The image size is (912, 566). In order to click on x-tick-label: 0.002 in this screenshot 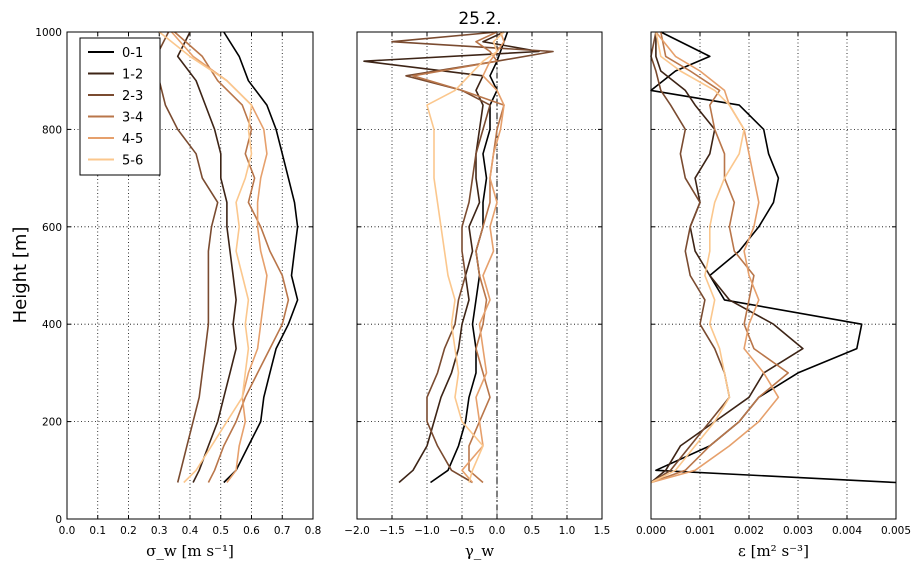, I will do `click(749, 531)`.